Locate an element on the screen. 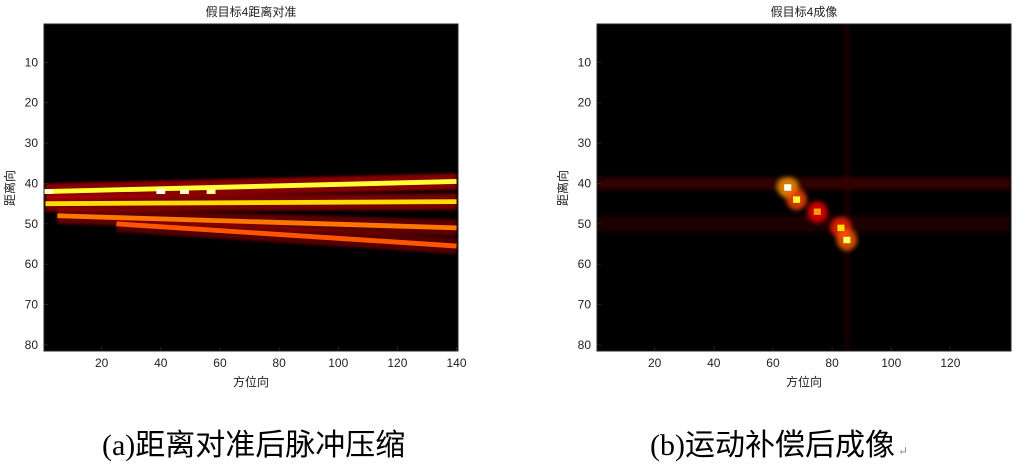 This screenshot has height=464, width=1026. chart-title: 假目标4成像 is located at coordinates (804, 12).